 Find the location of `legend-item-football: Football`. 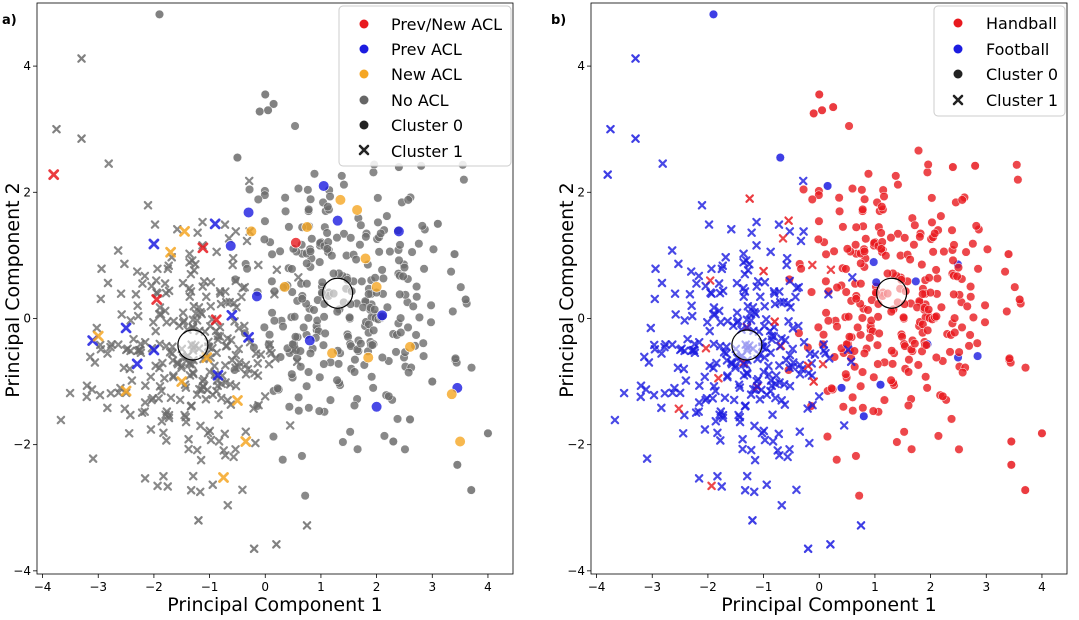

legend-item-football: Football is located at coordinates (1001, 49).